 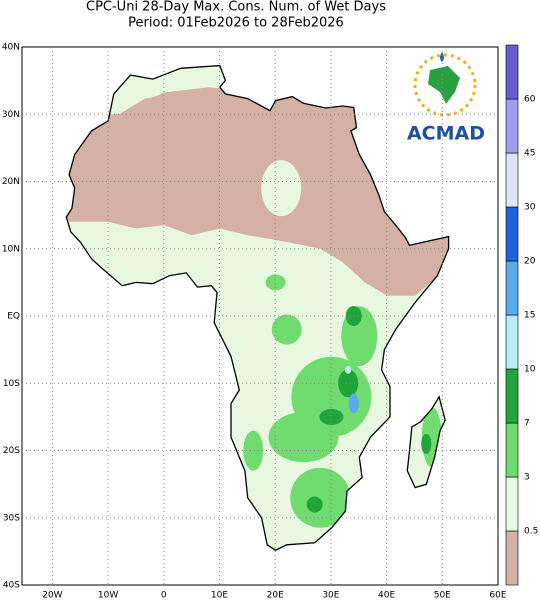 What do you see at coordinates (52, 595) in the screenshot?
I see `lon-label: 20W` at bounding box center [52, 595].